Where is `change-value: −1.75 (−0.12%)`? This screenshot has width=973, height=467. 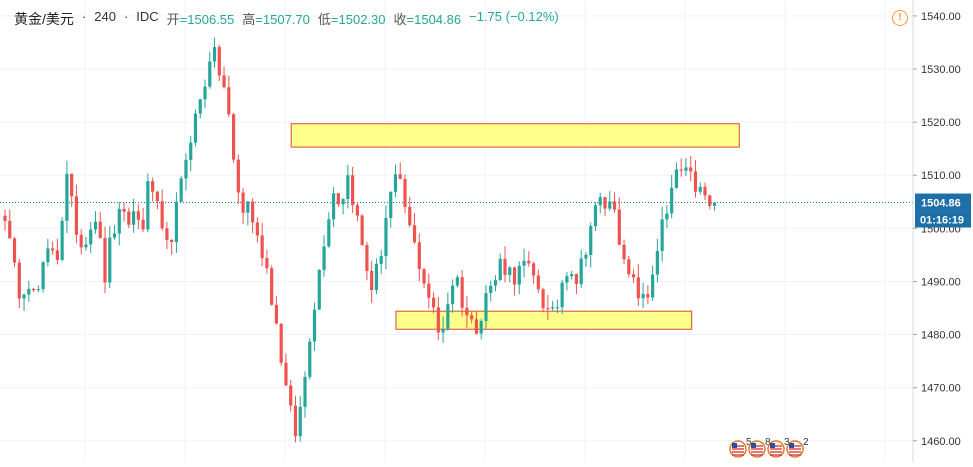
change-value: −1.75 (−0.12%) is located at coordinates (514, 16).